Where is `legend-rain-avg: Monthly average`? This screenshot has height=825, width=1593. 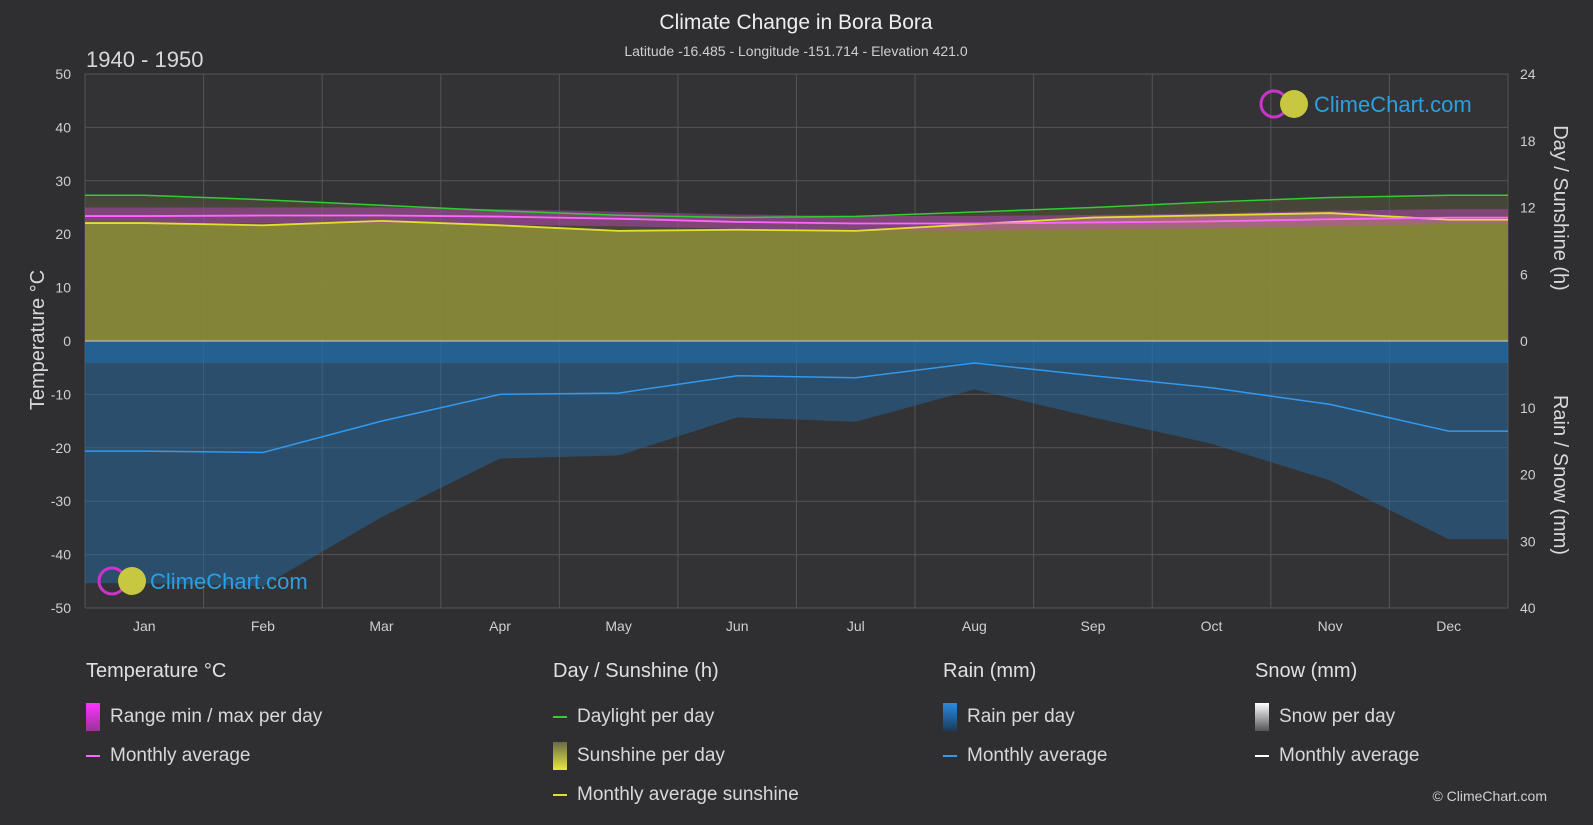 legend-rain-avg: Monthly average is located at coordinates (1037, 755).